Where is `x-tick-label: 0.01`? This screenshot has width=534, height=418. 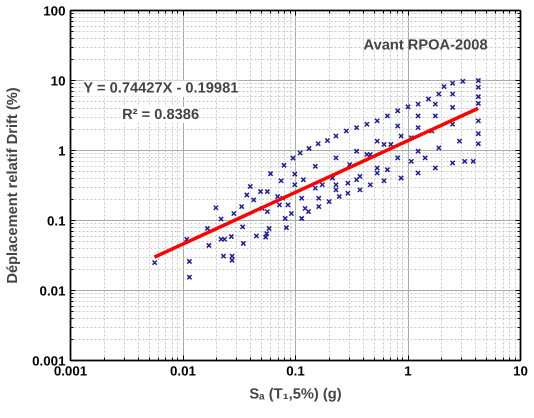
x-tick-label: 0.01 is located at coordinates (183, 371).